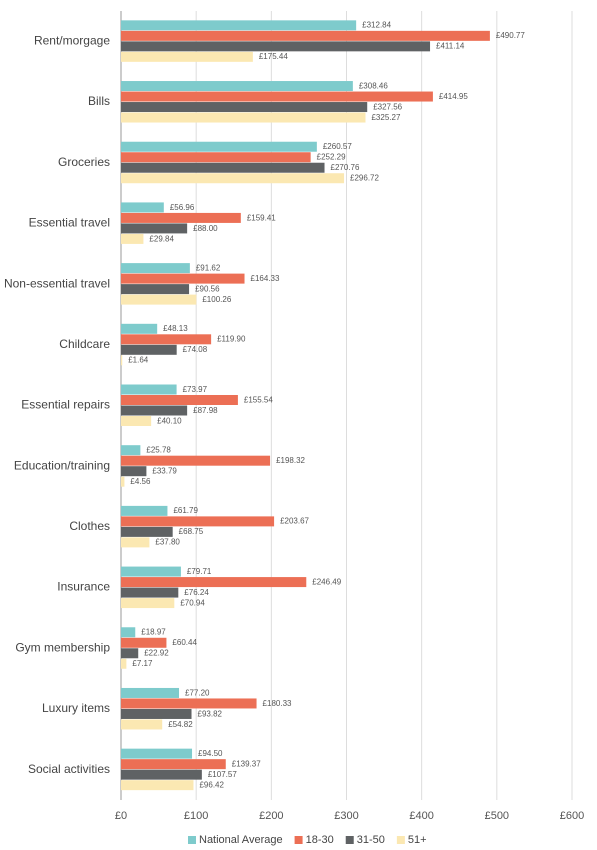  Describe the element at coordinates (207, 288) in the screenshot. I see `value-label: £90.56` at that location.